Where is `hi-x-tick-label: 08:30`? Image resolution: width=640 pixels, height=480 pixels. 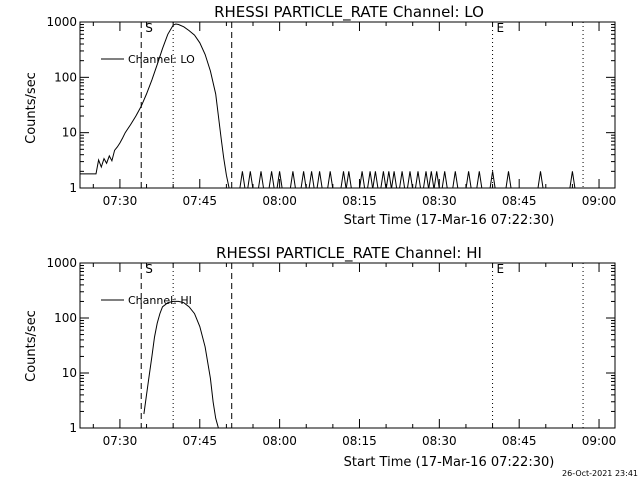 hi-x-tick-label: 08:30 is located at coordinates (439, 441).